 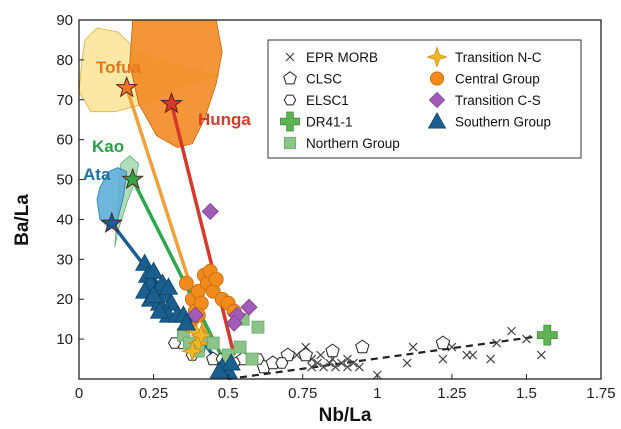 I want to click on x-tick-label: 1.5, so click(x=526, y=393).